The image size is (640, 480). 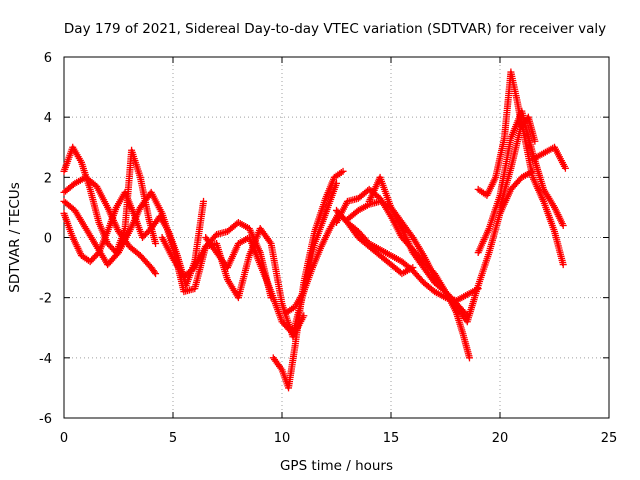 I want to click on y-tick-label: -4, so click(x=45, y=359).